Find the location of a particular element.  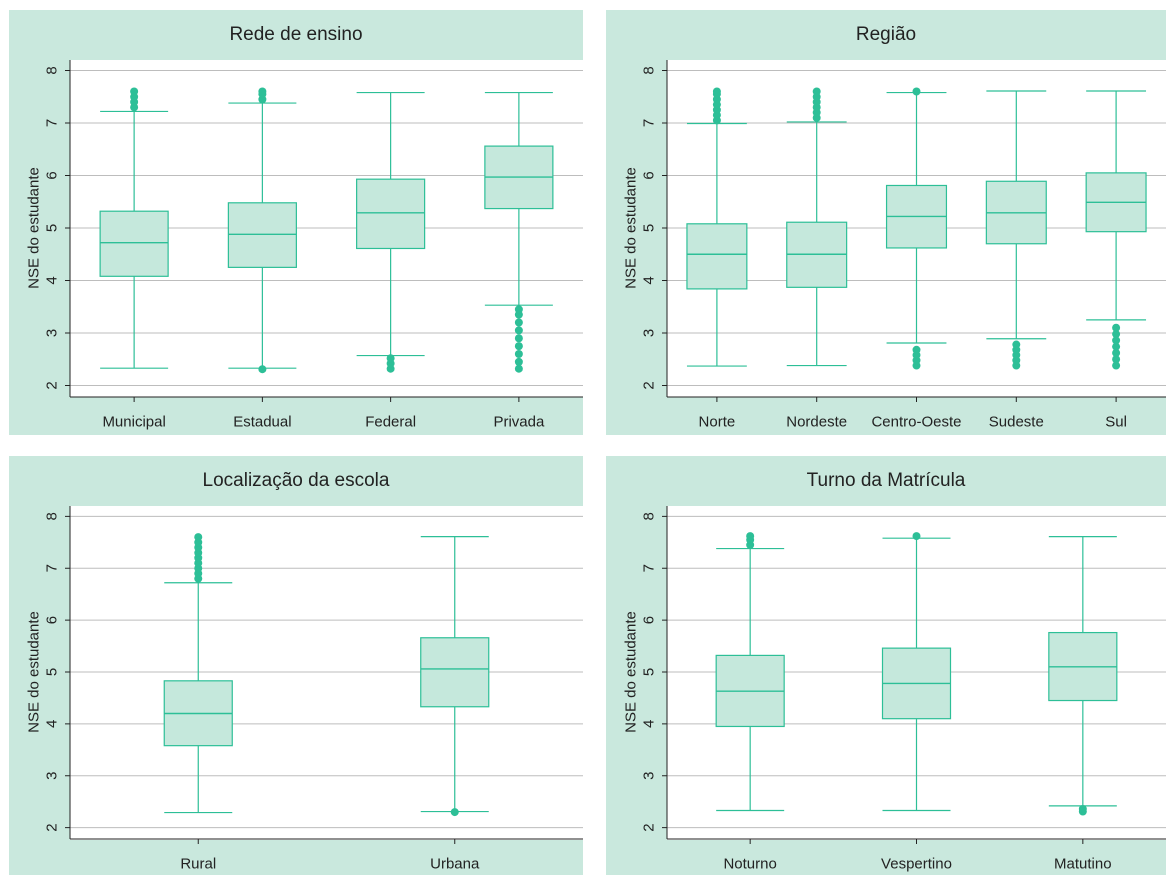

x-tick-label: Vespertino is located at coordinates (916, 864).